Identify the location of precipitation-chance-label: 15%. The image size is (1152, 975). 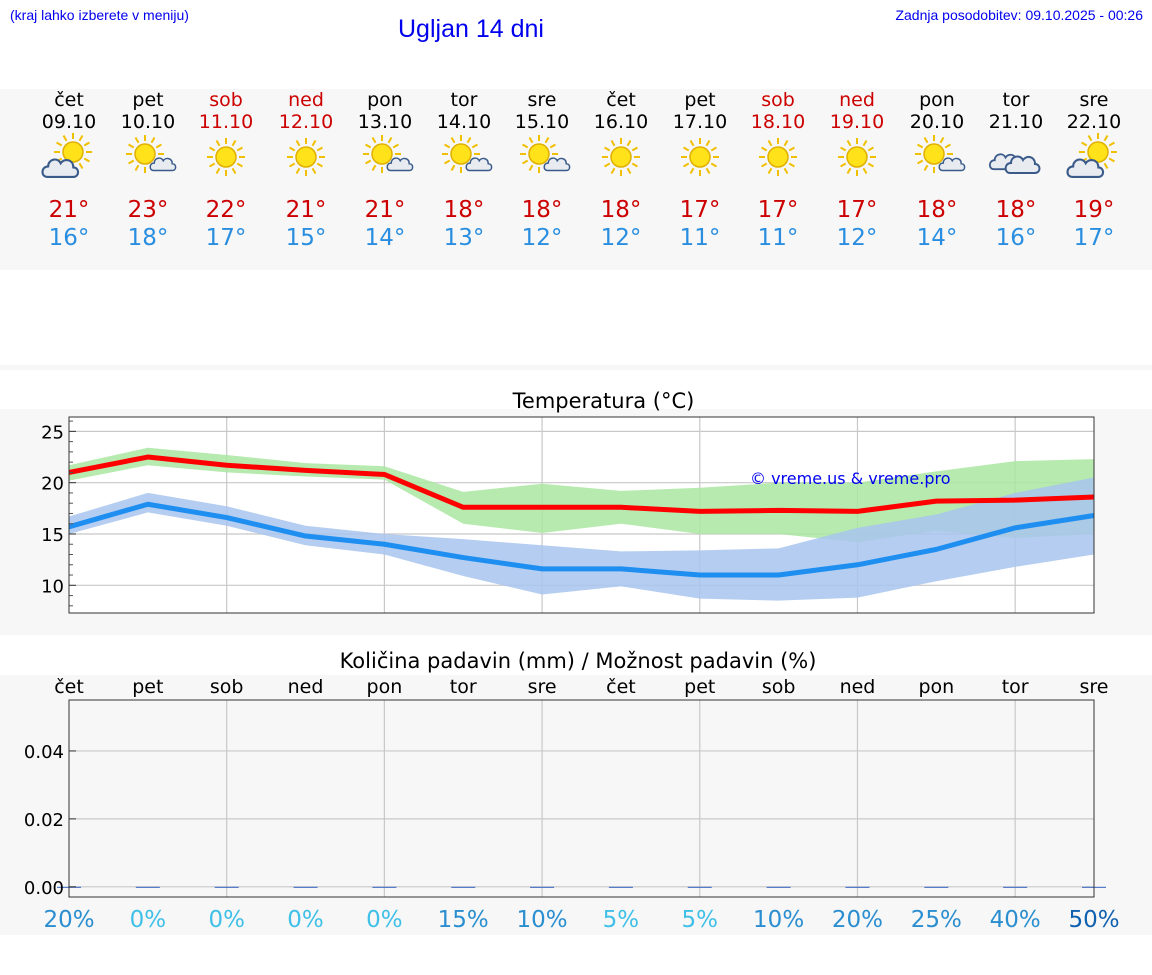
(463, 920).